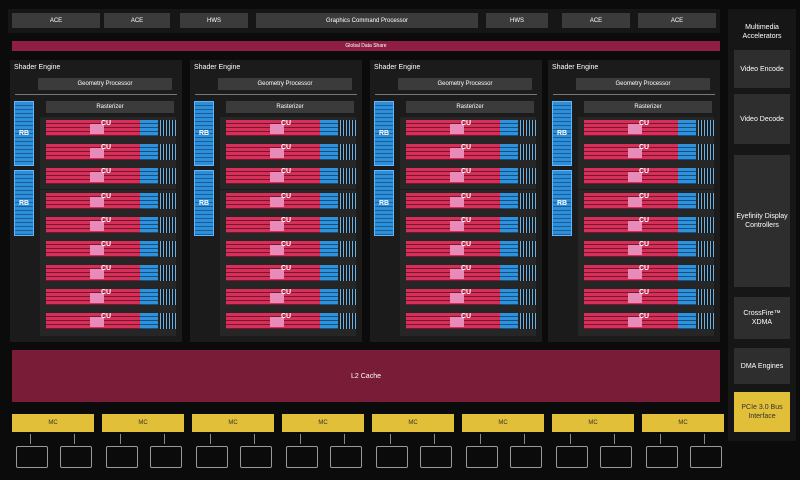 This screenshot has height=480, width=800. I want to click on side-title: Multimedia Accelerators, so click(762, 32).